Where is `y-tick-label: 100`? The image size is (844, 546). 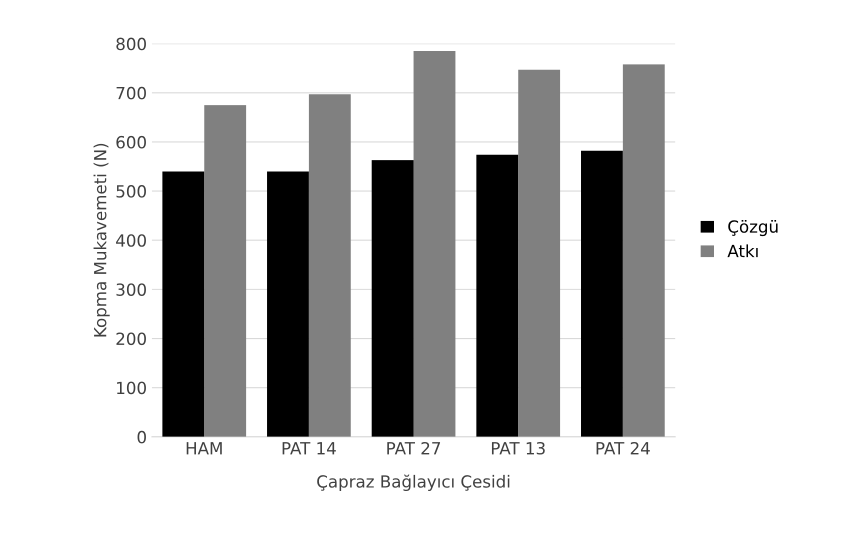
y-tick-label: 100 is located at coordinates (131, 388).